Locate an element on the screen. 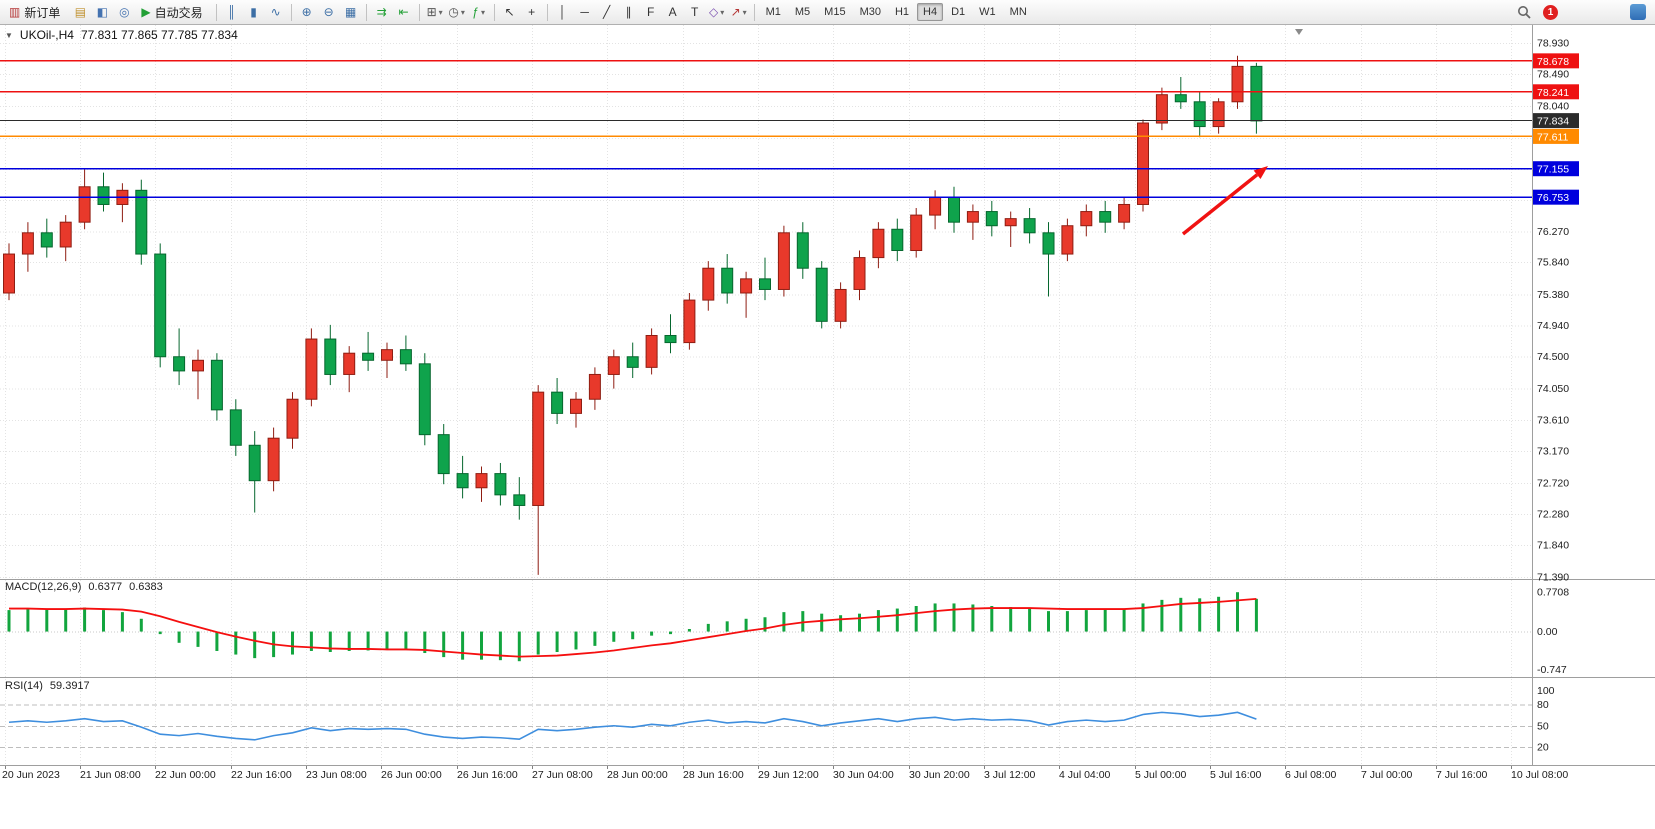 The image size is (1655, 829). collapse-icon: ▼ is located at coordinates (9, 35).